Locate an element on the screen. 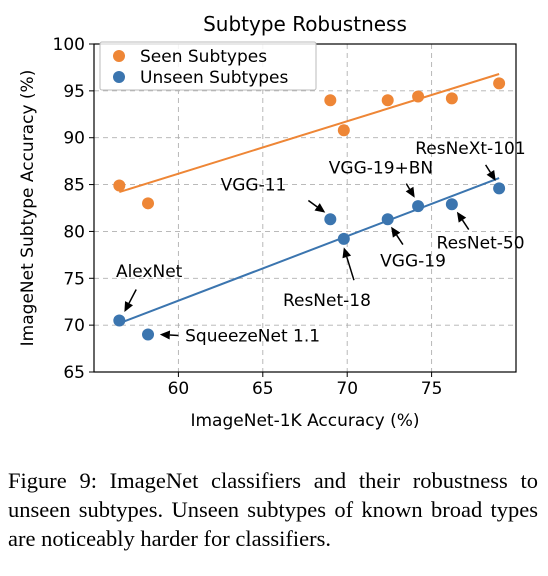  chart-title: Subtype Robustness is located at coordinates (305, 24).